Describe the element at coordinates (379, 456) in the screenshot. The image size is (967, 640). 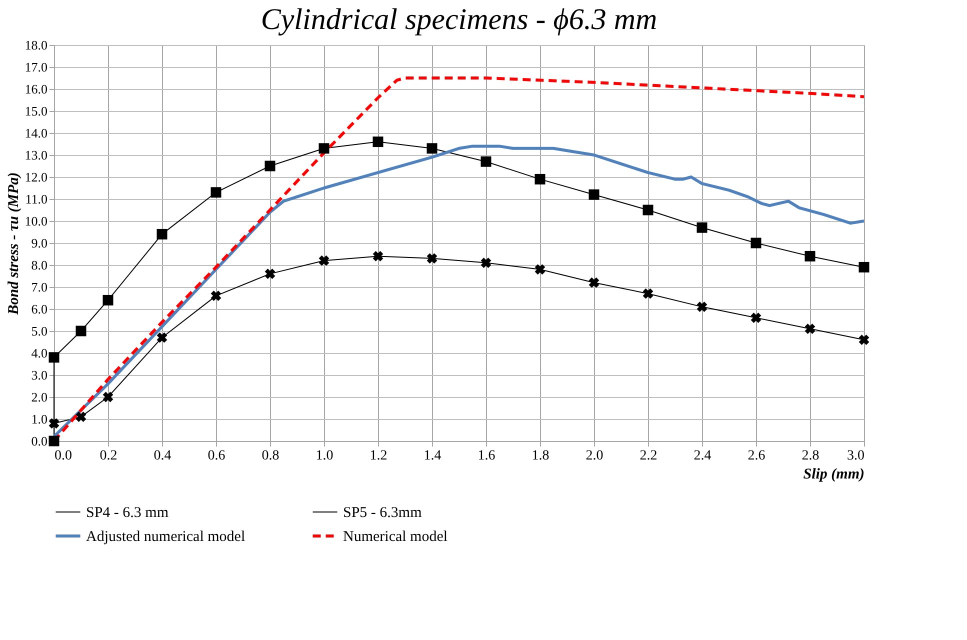
I see `x-tick-label: 1.2` at that location.